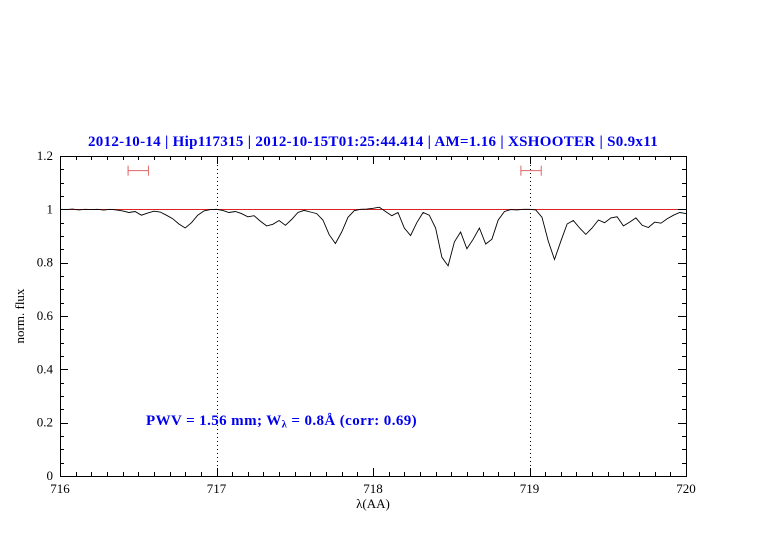  Describe the element at coordinates (50, 475) in the screenshot. I see `y-tick-label: 0` at that location.